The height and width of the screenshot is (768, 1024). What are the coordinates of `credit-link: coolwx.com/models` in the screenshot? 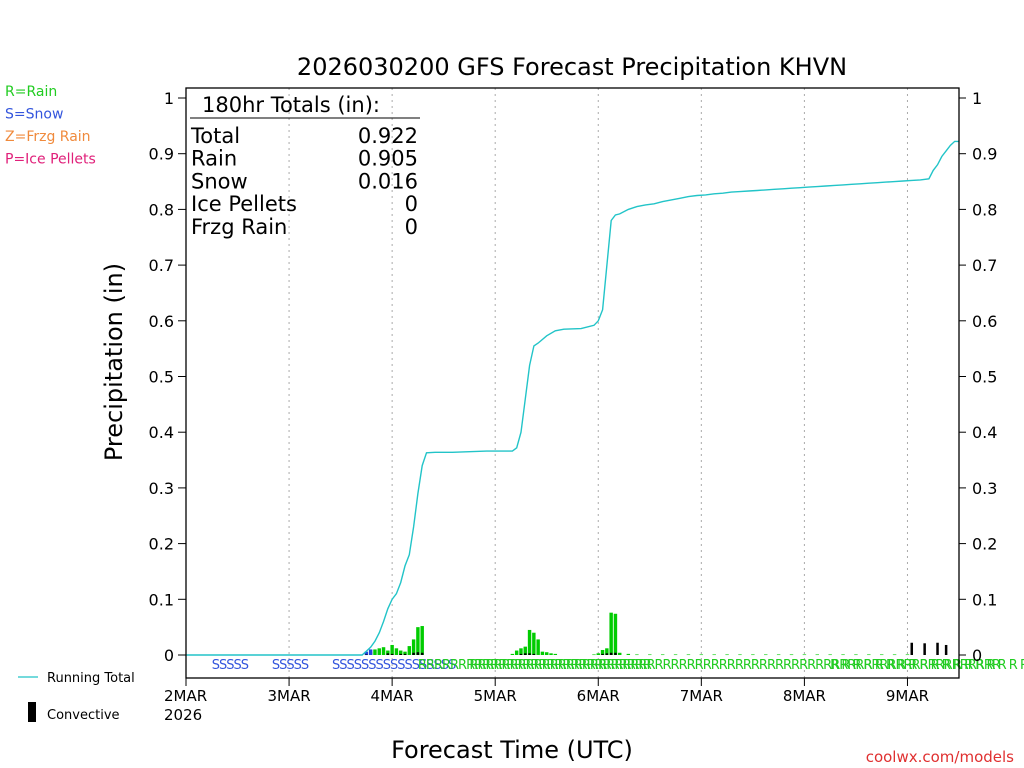 It's located at (940, 757).